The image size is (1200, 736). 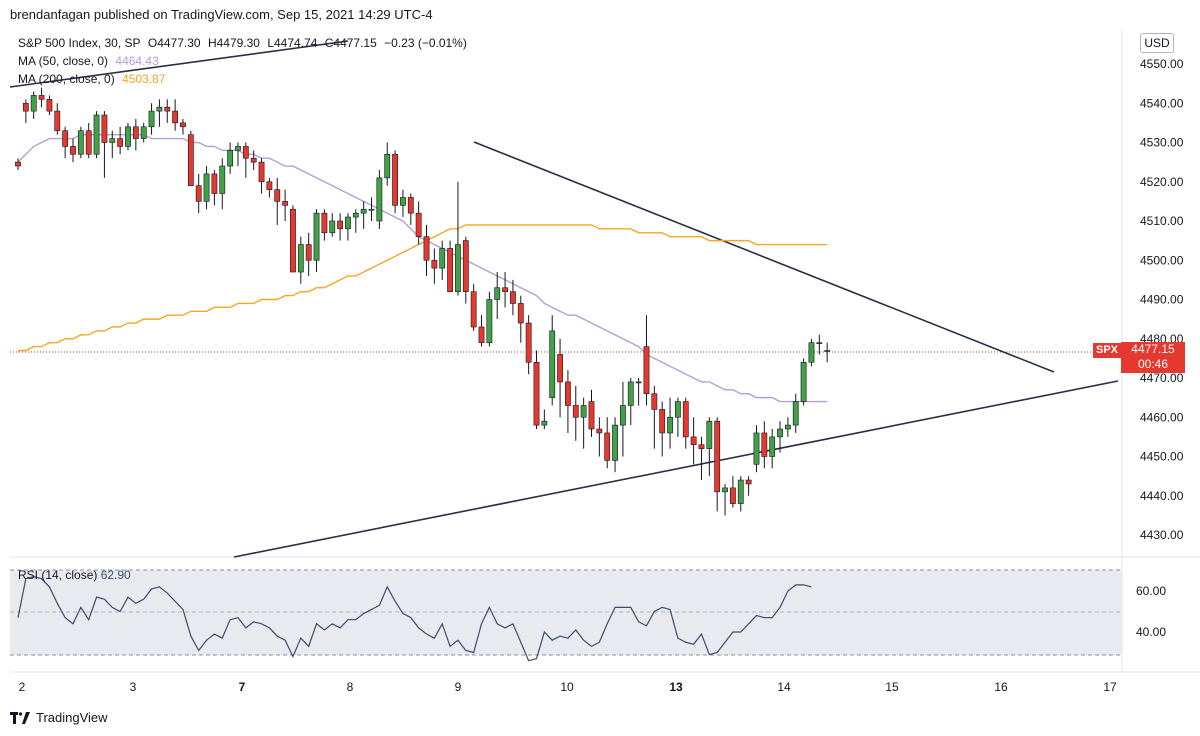 What do you see at coordinates (414, 619) in the screenshot?
I see `rsi-line` at bounding box center [414, 619].